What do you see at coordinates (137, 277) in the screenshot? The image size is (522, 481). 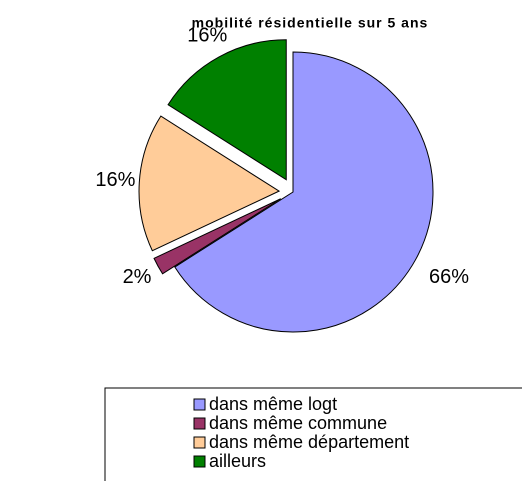 I see `data-label: 2%` at bounding box center [137, 277].